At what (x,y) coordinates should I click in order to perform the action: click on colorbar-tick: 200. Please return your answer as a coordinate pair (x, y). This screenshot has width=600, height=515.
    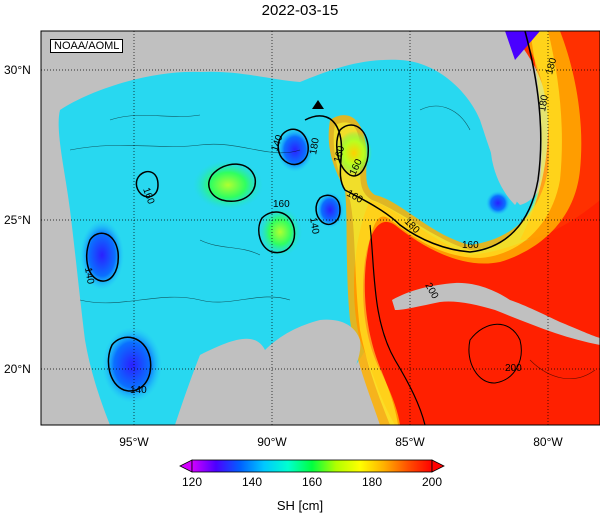
    Looking at the image, I should click on (432, 482).